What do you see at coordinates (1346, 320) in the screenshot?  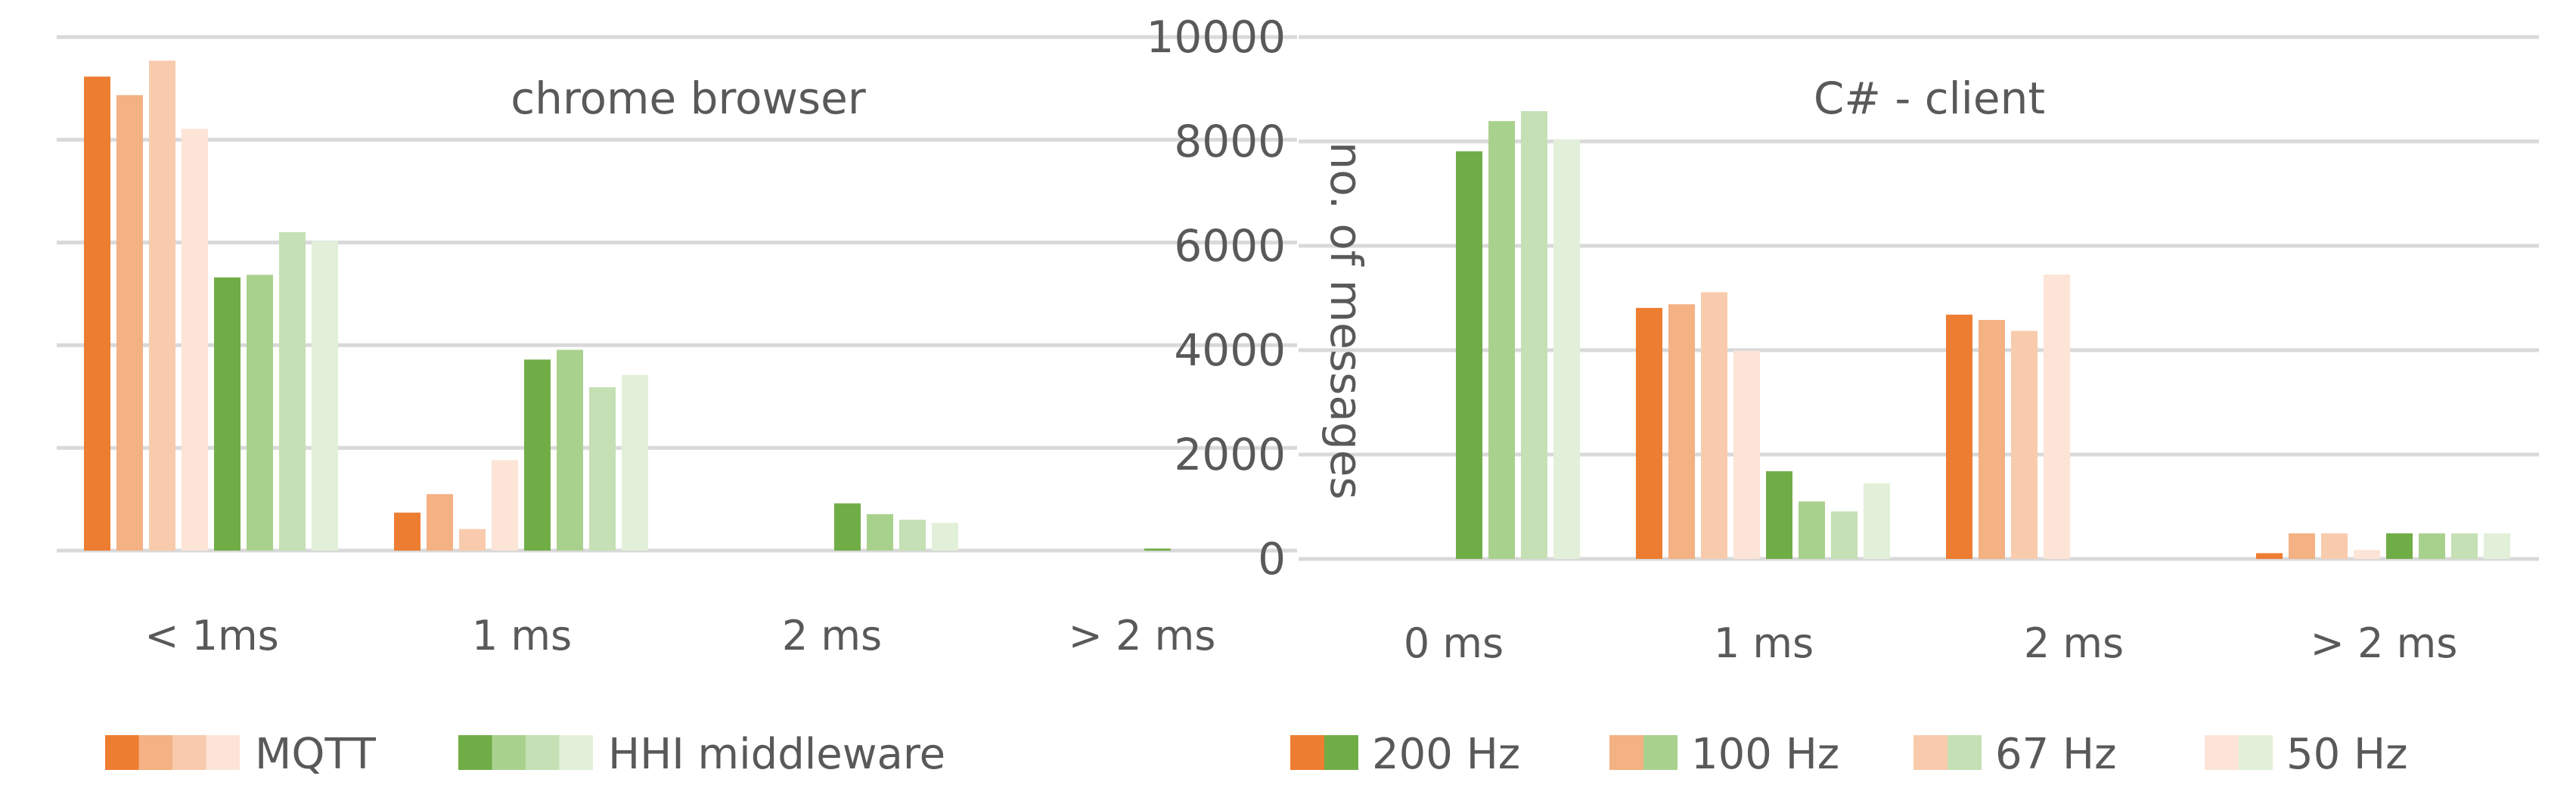 I see `y-axis-label: no. of messages` at bounding box center [1346, 320].